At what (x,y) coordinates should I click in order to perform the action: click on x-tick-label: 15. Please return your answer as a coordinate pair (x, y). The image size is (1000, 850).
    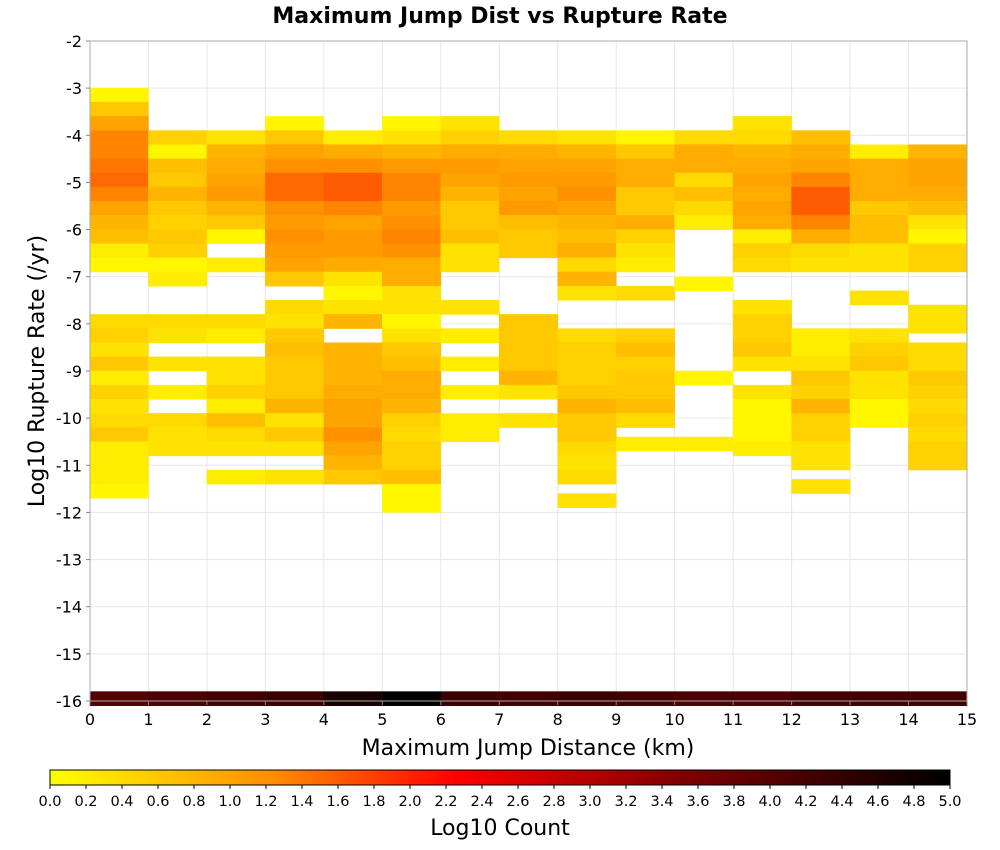
    Looking at the image, I should click on (967, 719).